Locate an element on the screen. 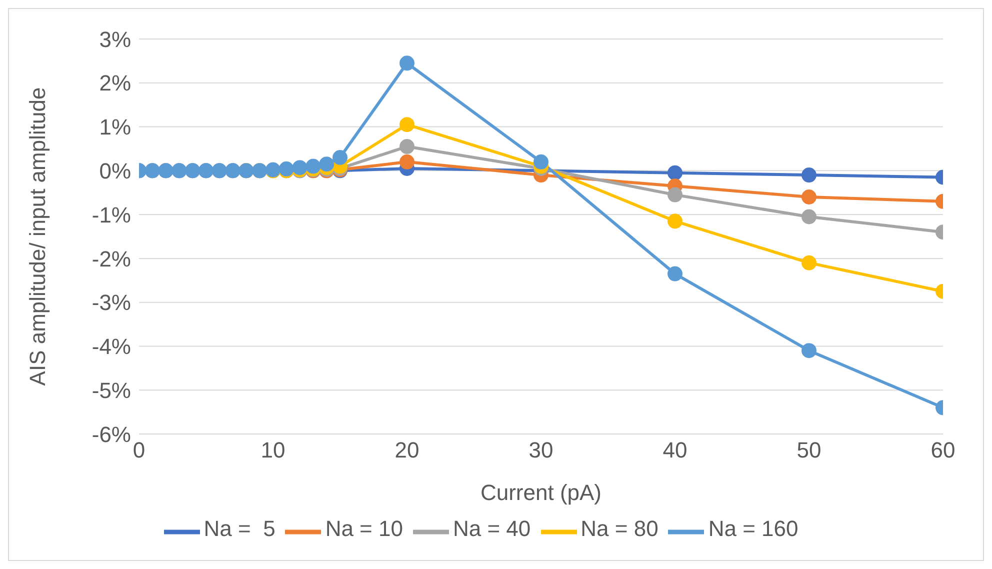  y-tick-label: 2% is located at coordinates (115, 83).